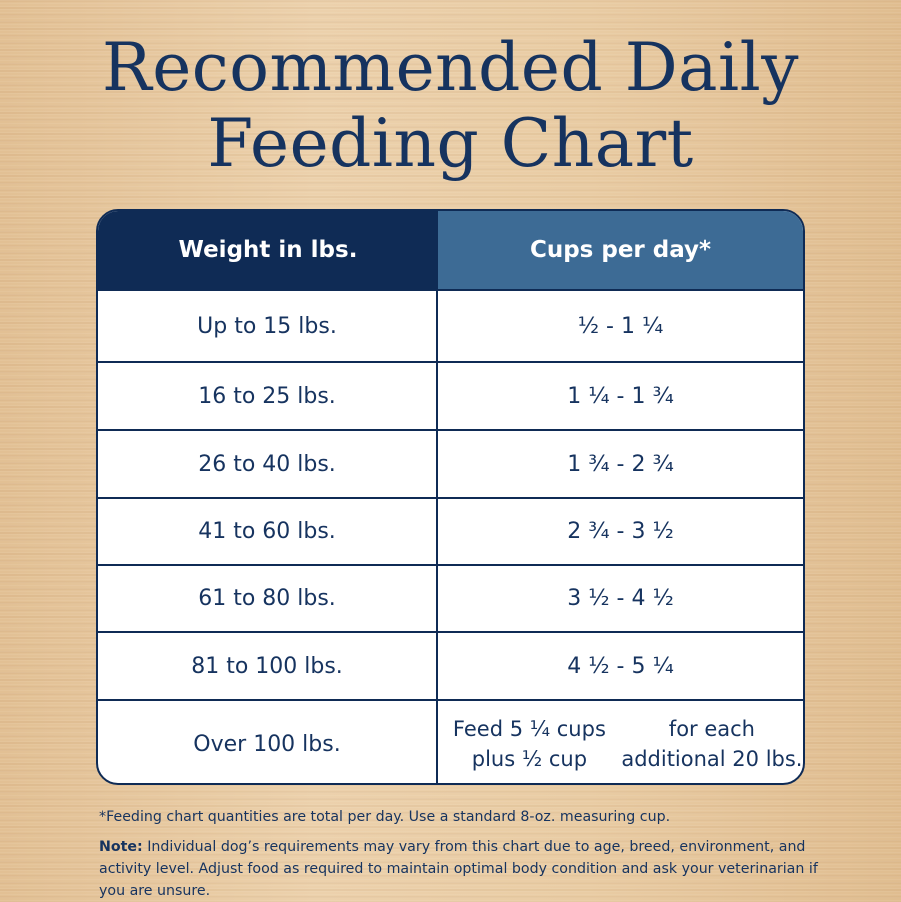 The width and height of the screenshot is (901, 902). What do you see at coordinates (620, 250) in the screenshot?
I see `header-cups: Cups per day*` at bounding box center [620, 250].